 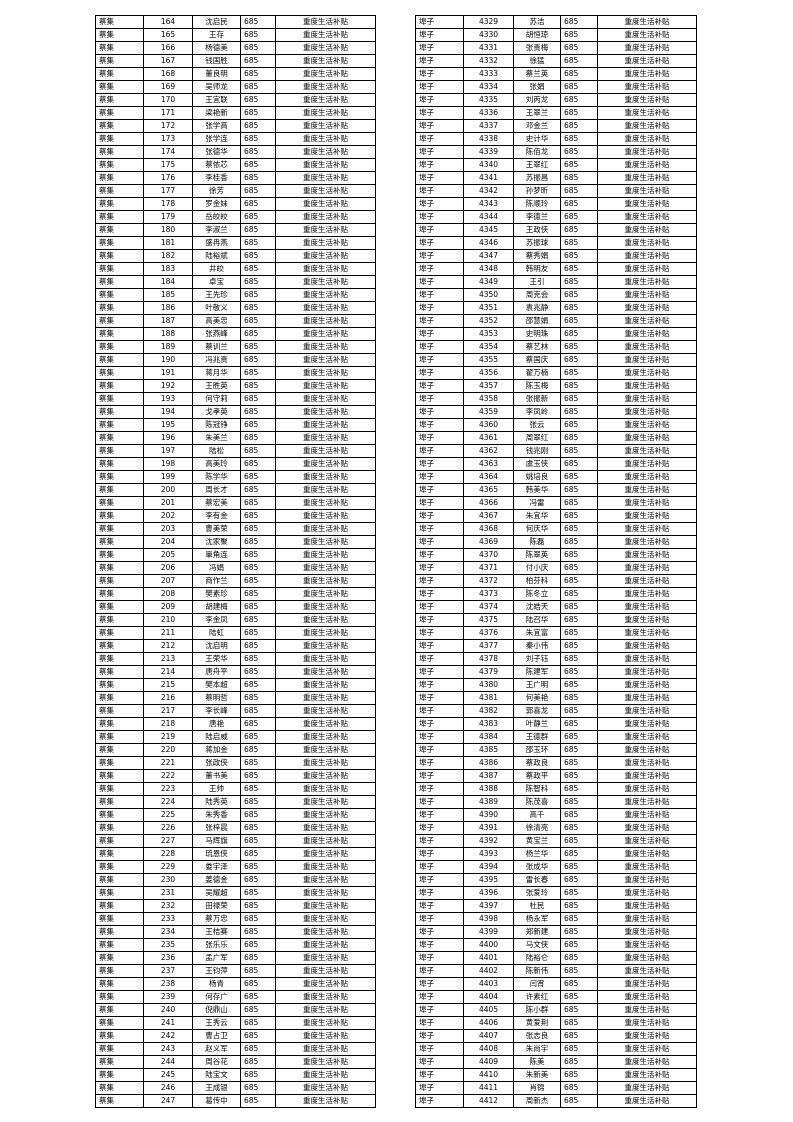 What do you see at coordinates (168, 152) in the screenshot?
I see `number-cell: 174` at bounding box center [168, 152].